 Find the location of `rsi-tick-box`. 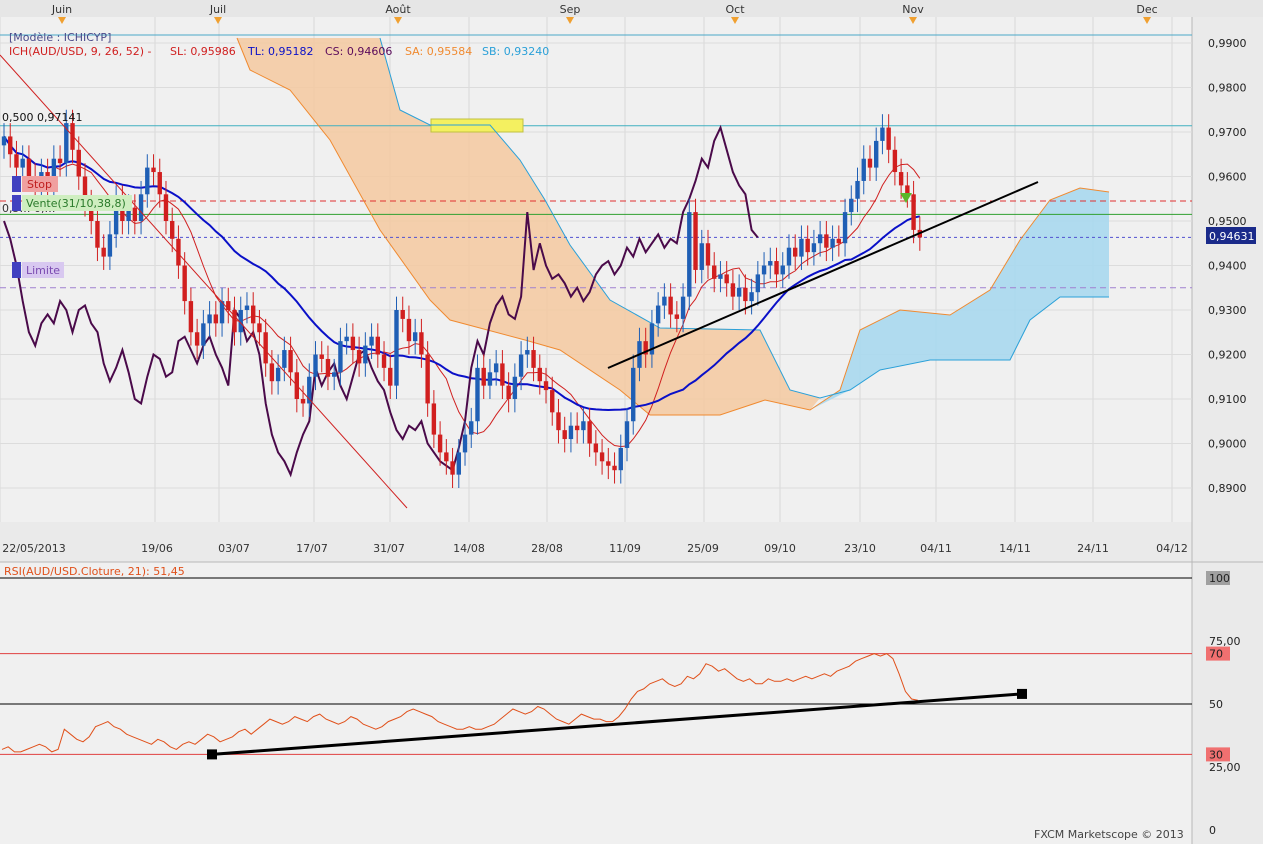

rsi-tick-box is located at coordinates (1218, 754).